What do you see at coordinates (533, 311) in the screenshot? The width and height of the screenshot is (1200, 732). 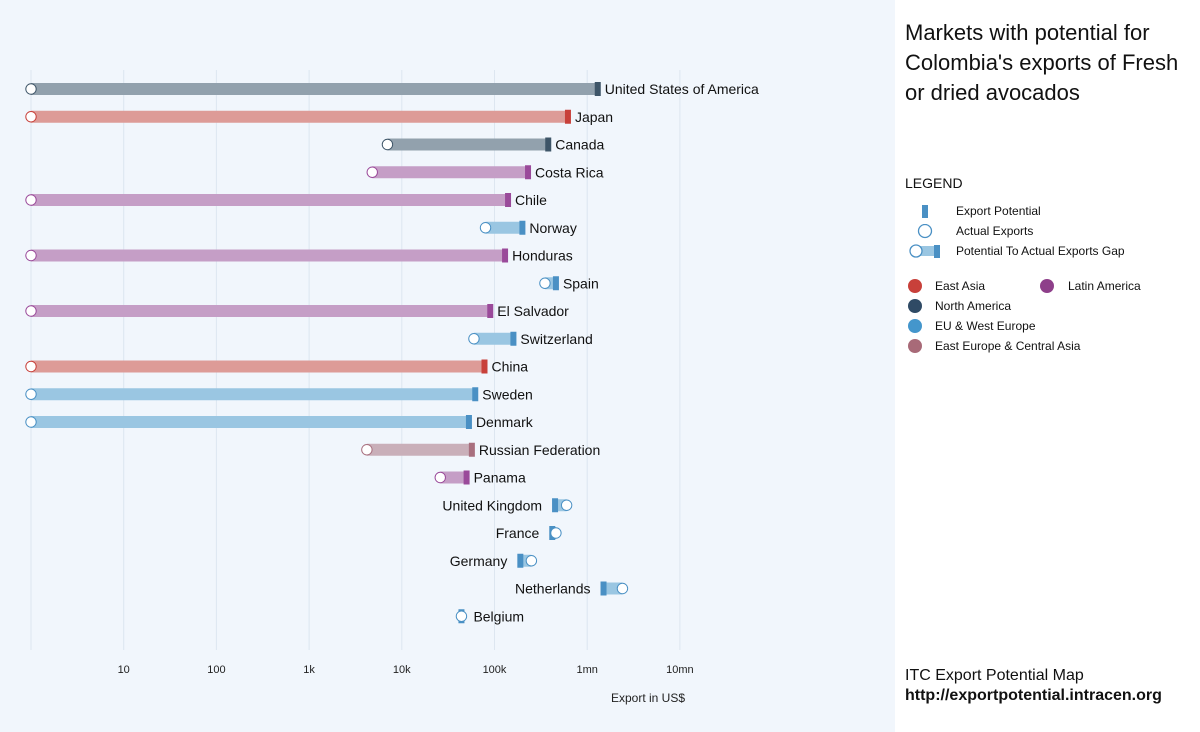 I see `country-label: El Salvador` at bounding box center [533, 311].